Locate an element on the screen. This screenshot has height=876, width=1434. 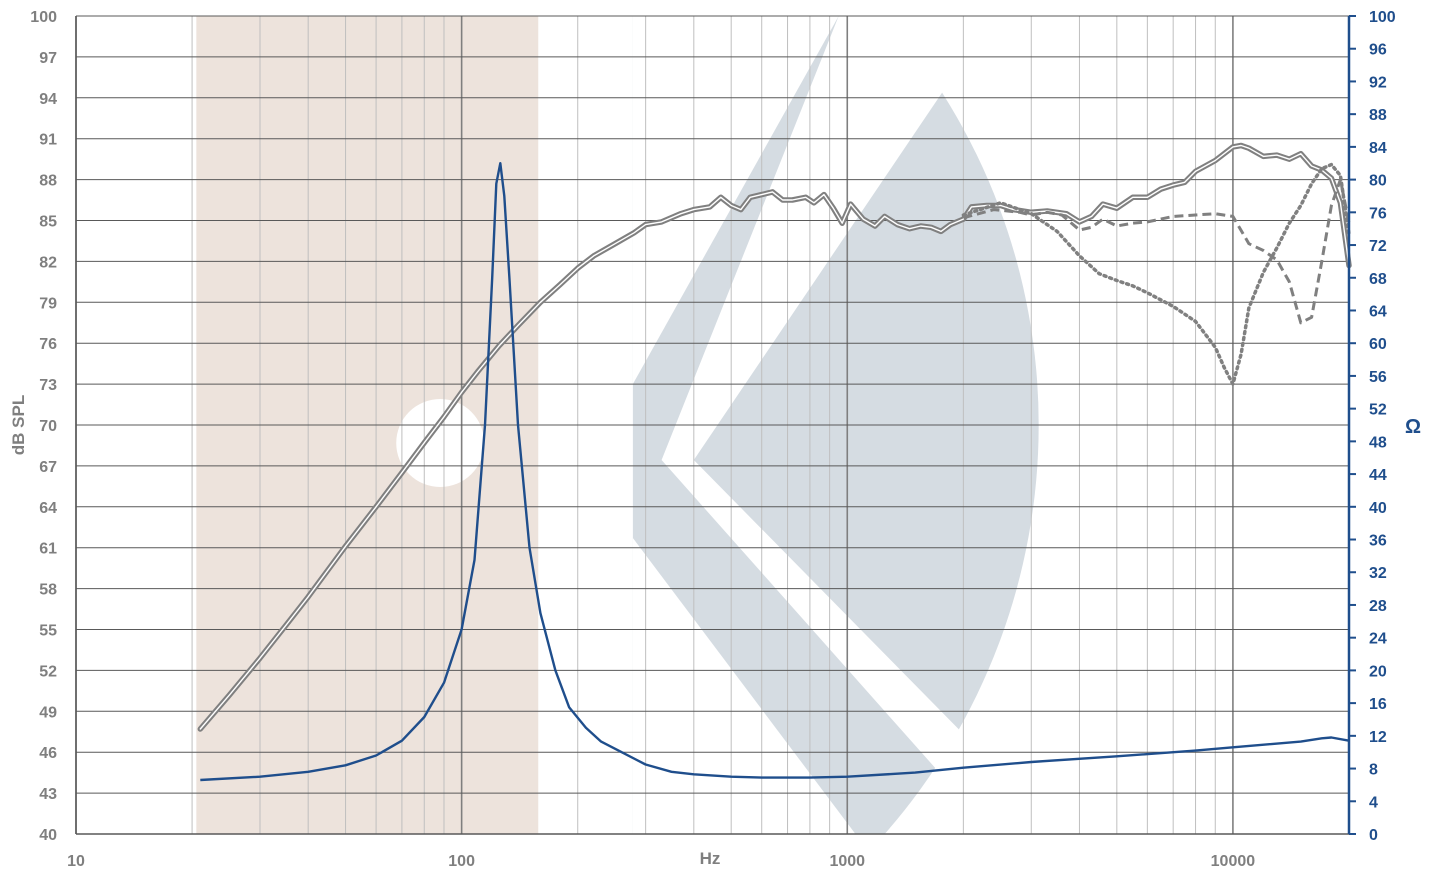
y-tick-label-right: 4 is located at coordinates (1373, 802).